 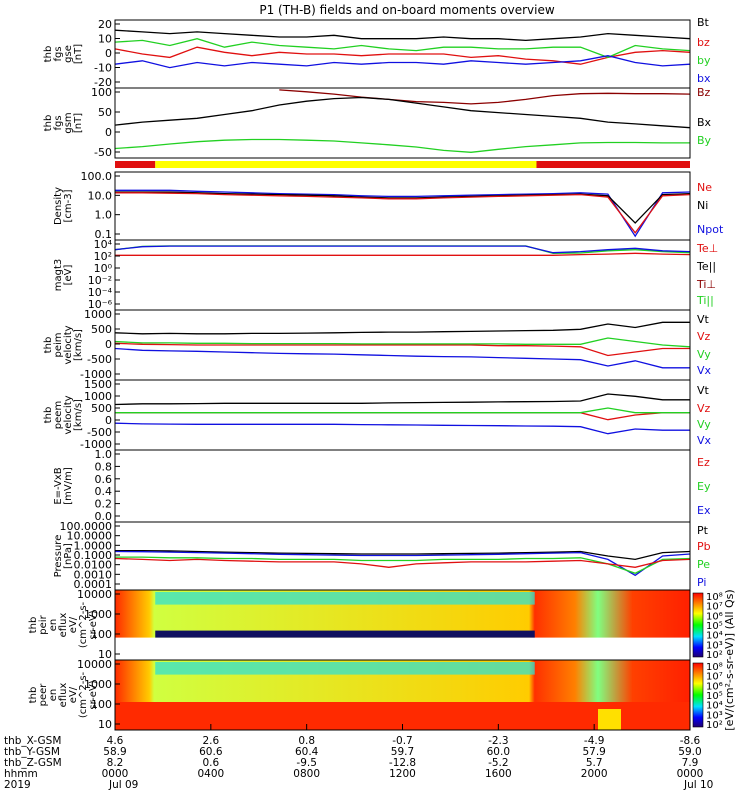 What do you see at coordinates (714, 616) in the screenshot?
I see `colorbar-tick-label: 10⁶` at bounding box center [714, 616].